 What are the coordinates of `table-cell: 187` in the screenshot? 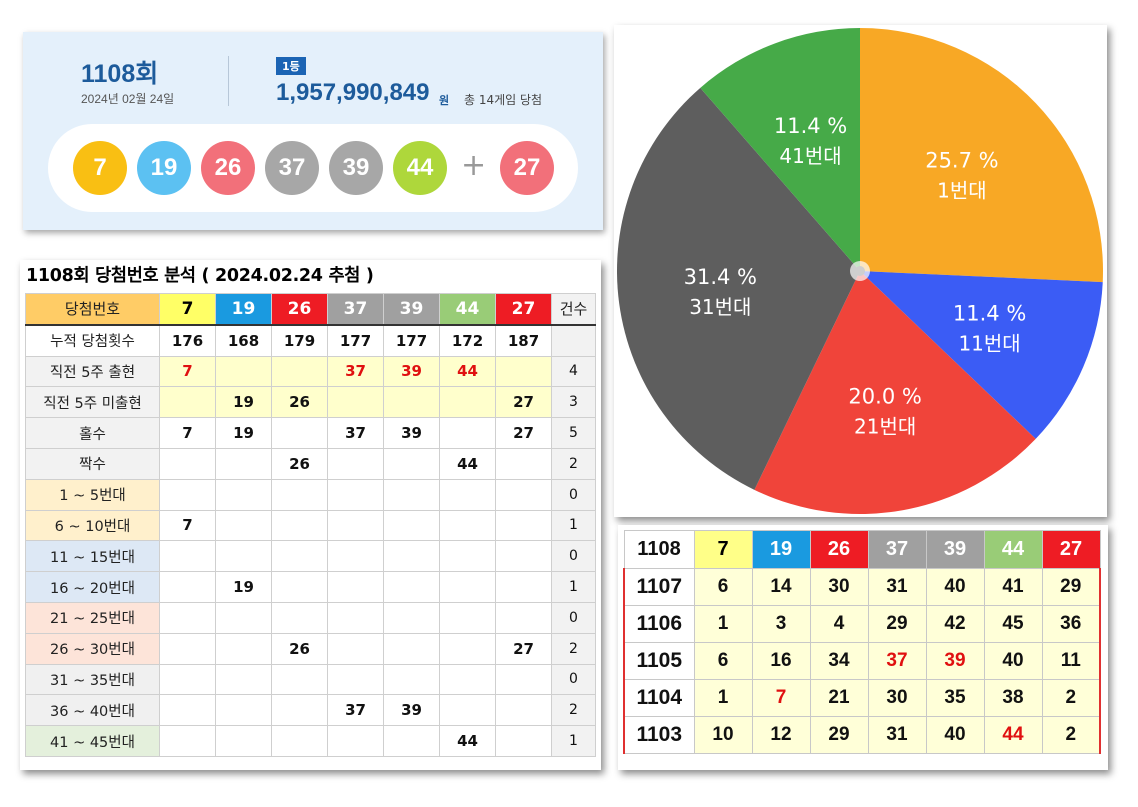 It's located at (523, 340).